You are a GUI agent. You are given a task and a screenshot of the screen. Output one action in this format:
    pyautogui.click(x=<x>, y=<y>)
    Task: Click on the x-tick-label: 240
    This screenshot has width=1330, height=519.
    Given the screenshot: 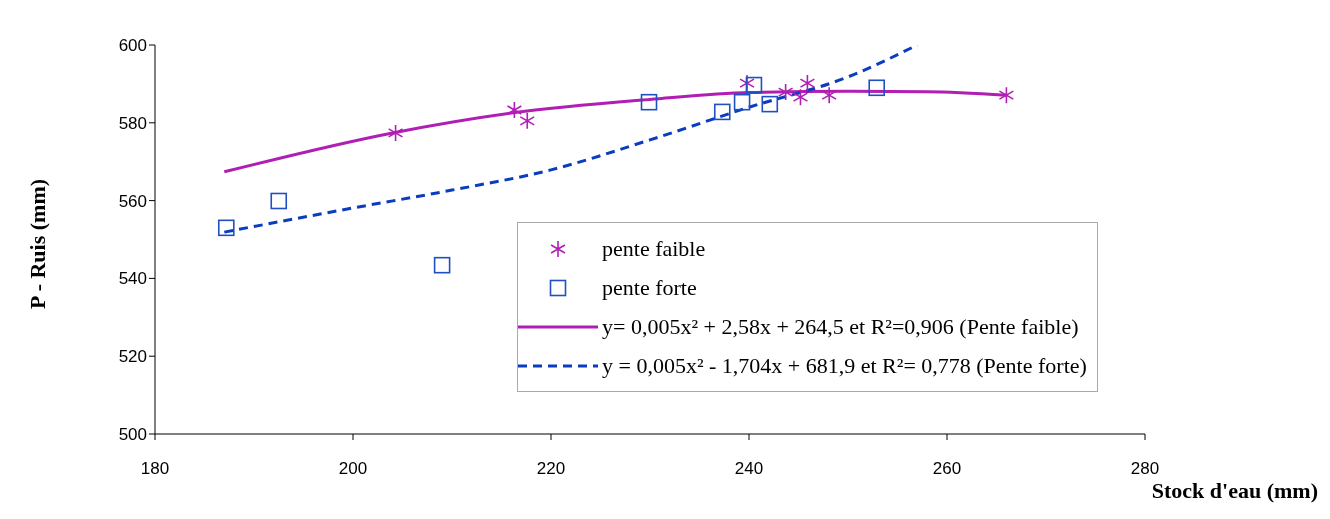 What is the action you would take?
    pyautogui.click(x=749, y=469)
    